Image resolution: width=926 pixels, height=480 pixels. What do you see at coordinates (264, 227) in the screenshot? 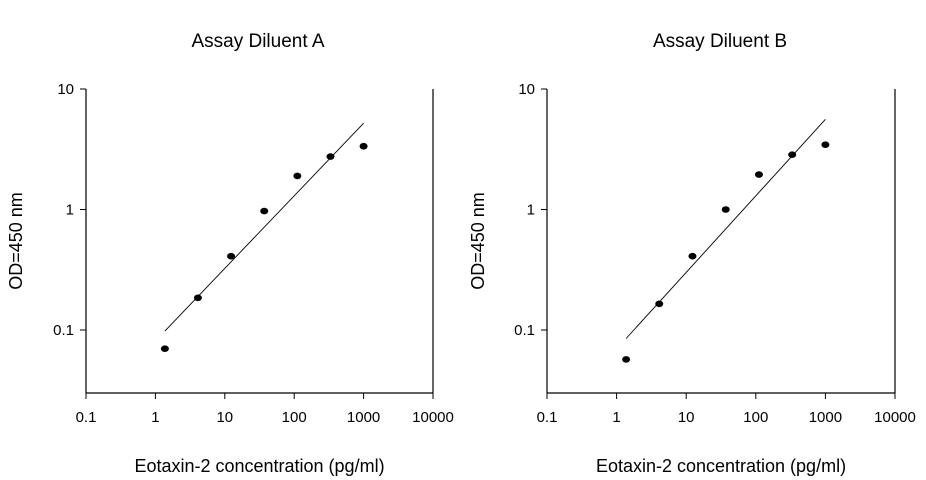
I see `fit-line` at bounding box center [264, 227].